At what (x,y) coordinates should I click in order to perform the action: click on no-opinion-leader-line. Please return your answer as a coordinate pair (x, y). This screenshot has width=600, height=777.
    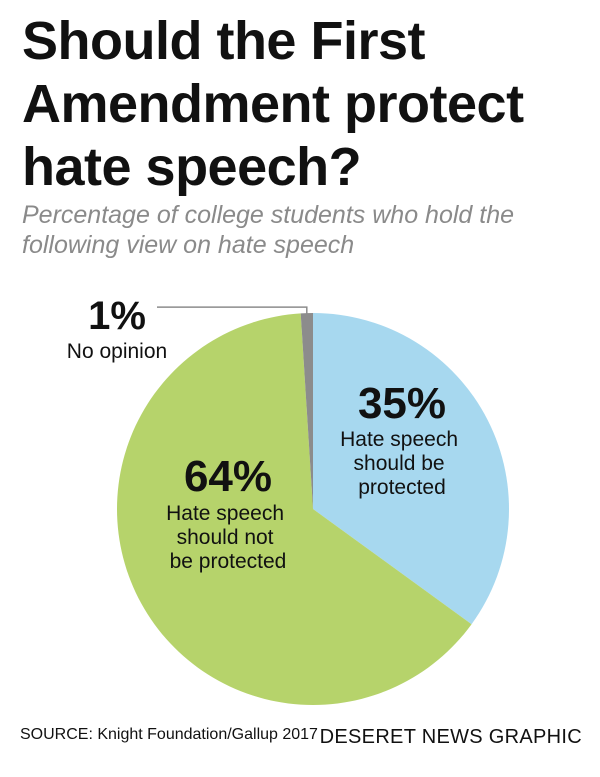
    Looking at the image, I should click on (232, 311).